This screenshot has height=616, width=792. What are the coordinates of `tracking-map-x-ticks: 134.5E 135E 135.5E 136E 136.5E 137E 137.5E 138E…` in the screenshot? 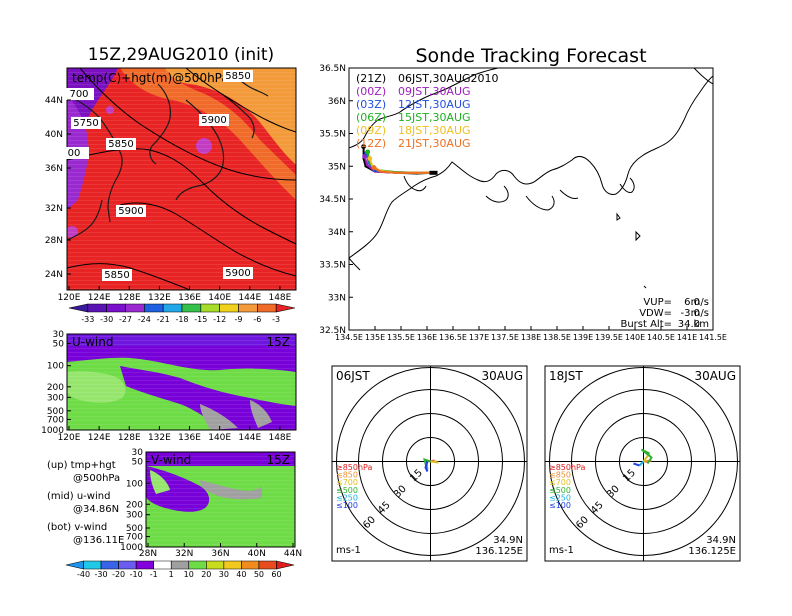 It's located at (531, 334).